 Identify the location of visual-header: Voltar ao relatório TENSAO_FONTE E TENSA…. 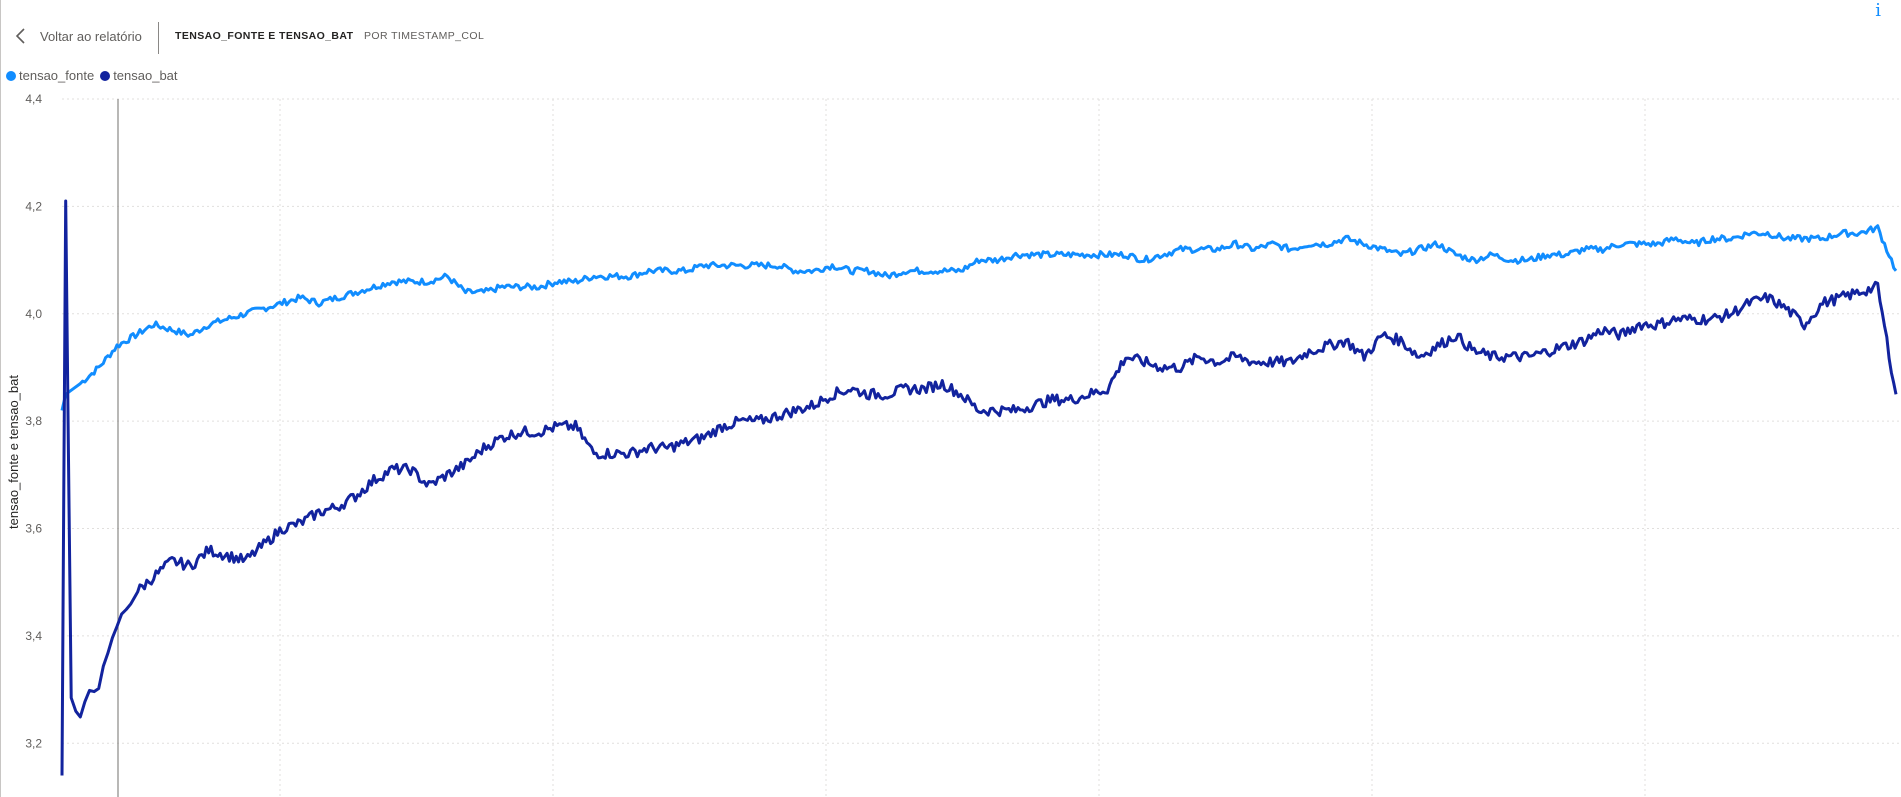
(950, 36).